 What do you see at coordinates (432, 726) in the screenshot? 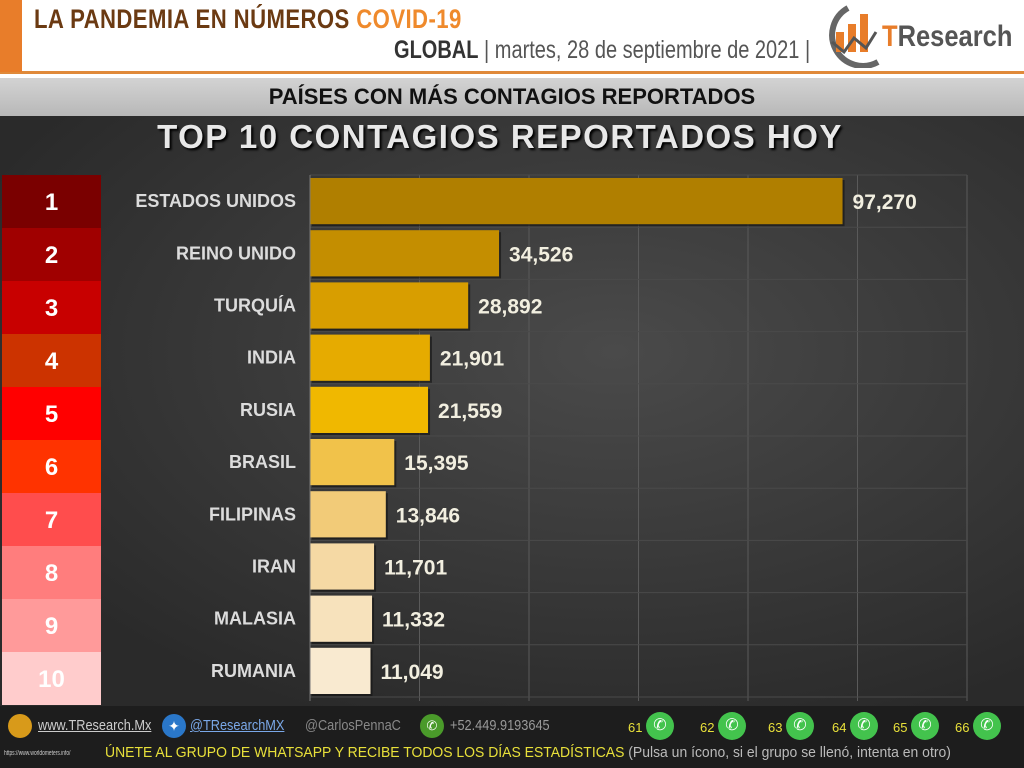
I see `phone-icon: ✆` at bounding box center [432, 726].